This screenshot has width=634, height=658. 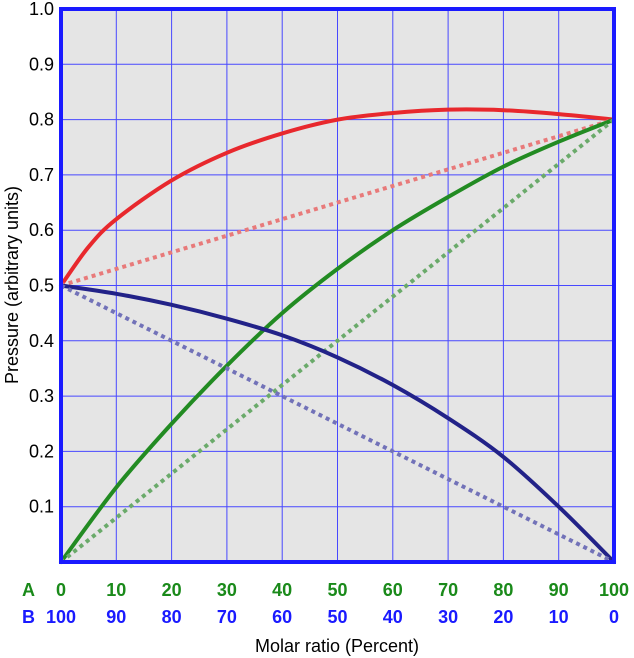 What do you see at coordinates (61, 617) in the screenshot?
I see `x-tick-label-b: 100` at bounding box center [61, 617].